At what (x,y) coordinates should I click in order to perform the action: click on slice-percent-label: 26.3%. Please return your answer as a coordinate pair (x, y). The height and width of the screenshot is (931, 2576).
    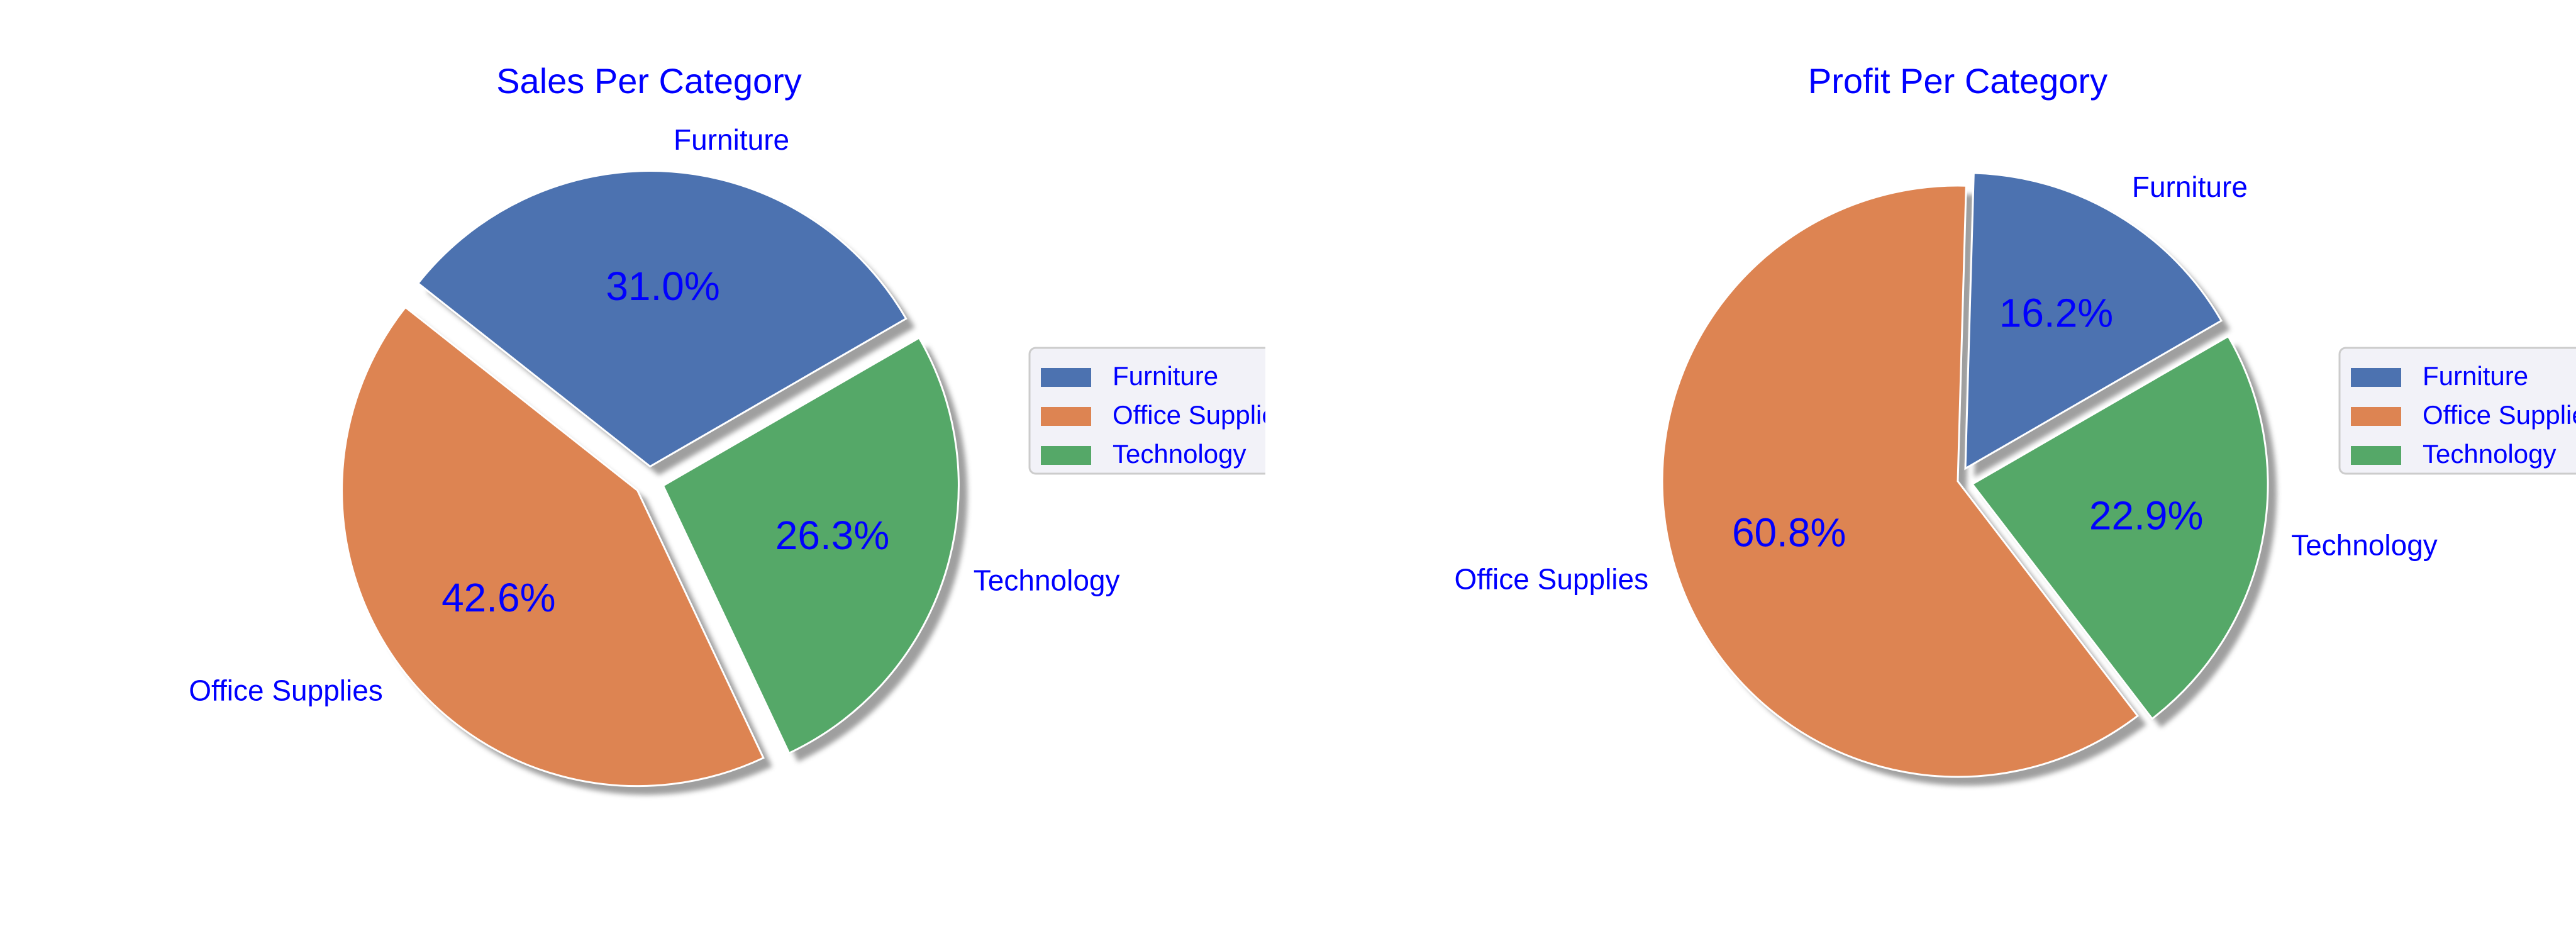
    Looking at the image, I should click on (832, 535).